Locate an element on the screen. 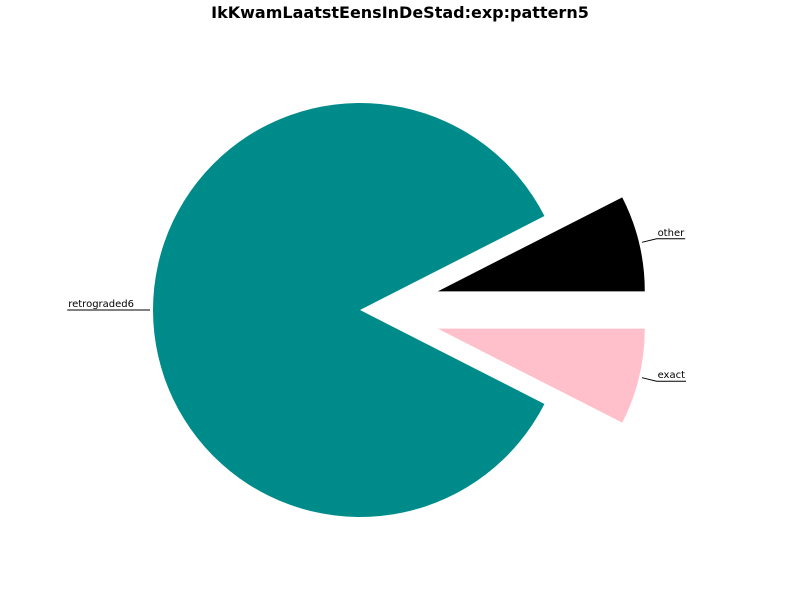  leader-line-other is located at coordinates (663, 240).